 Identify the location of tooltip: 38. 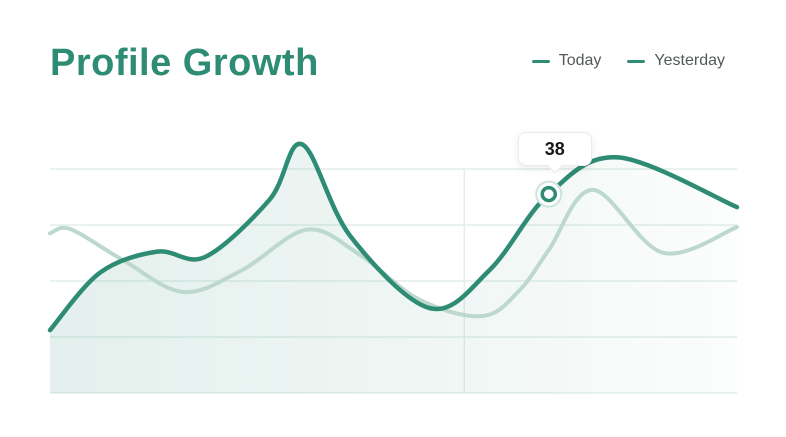
(554, 149).